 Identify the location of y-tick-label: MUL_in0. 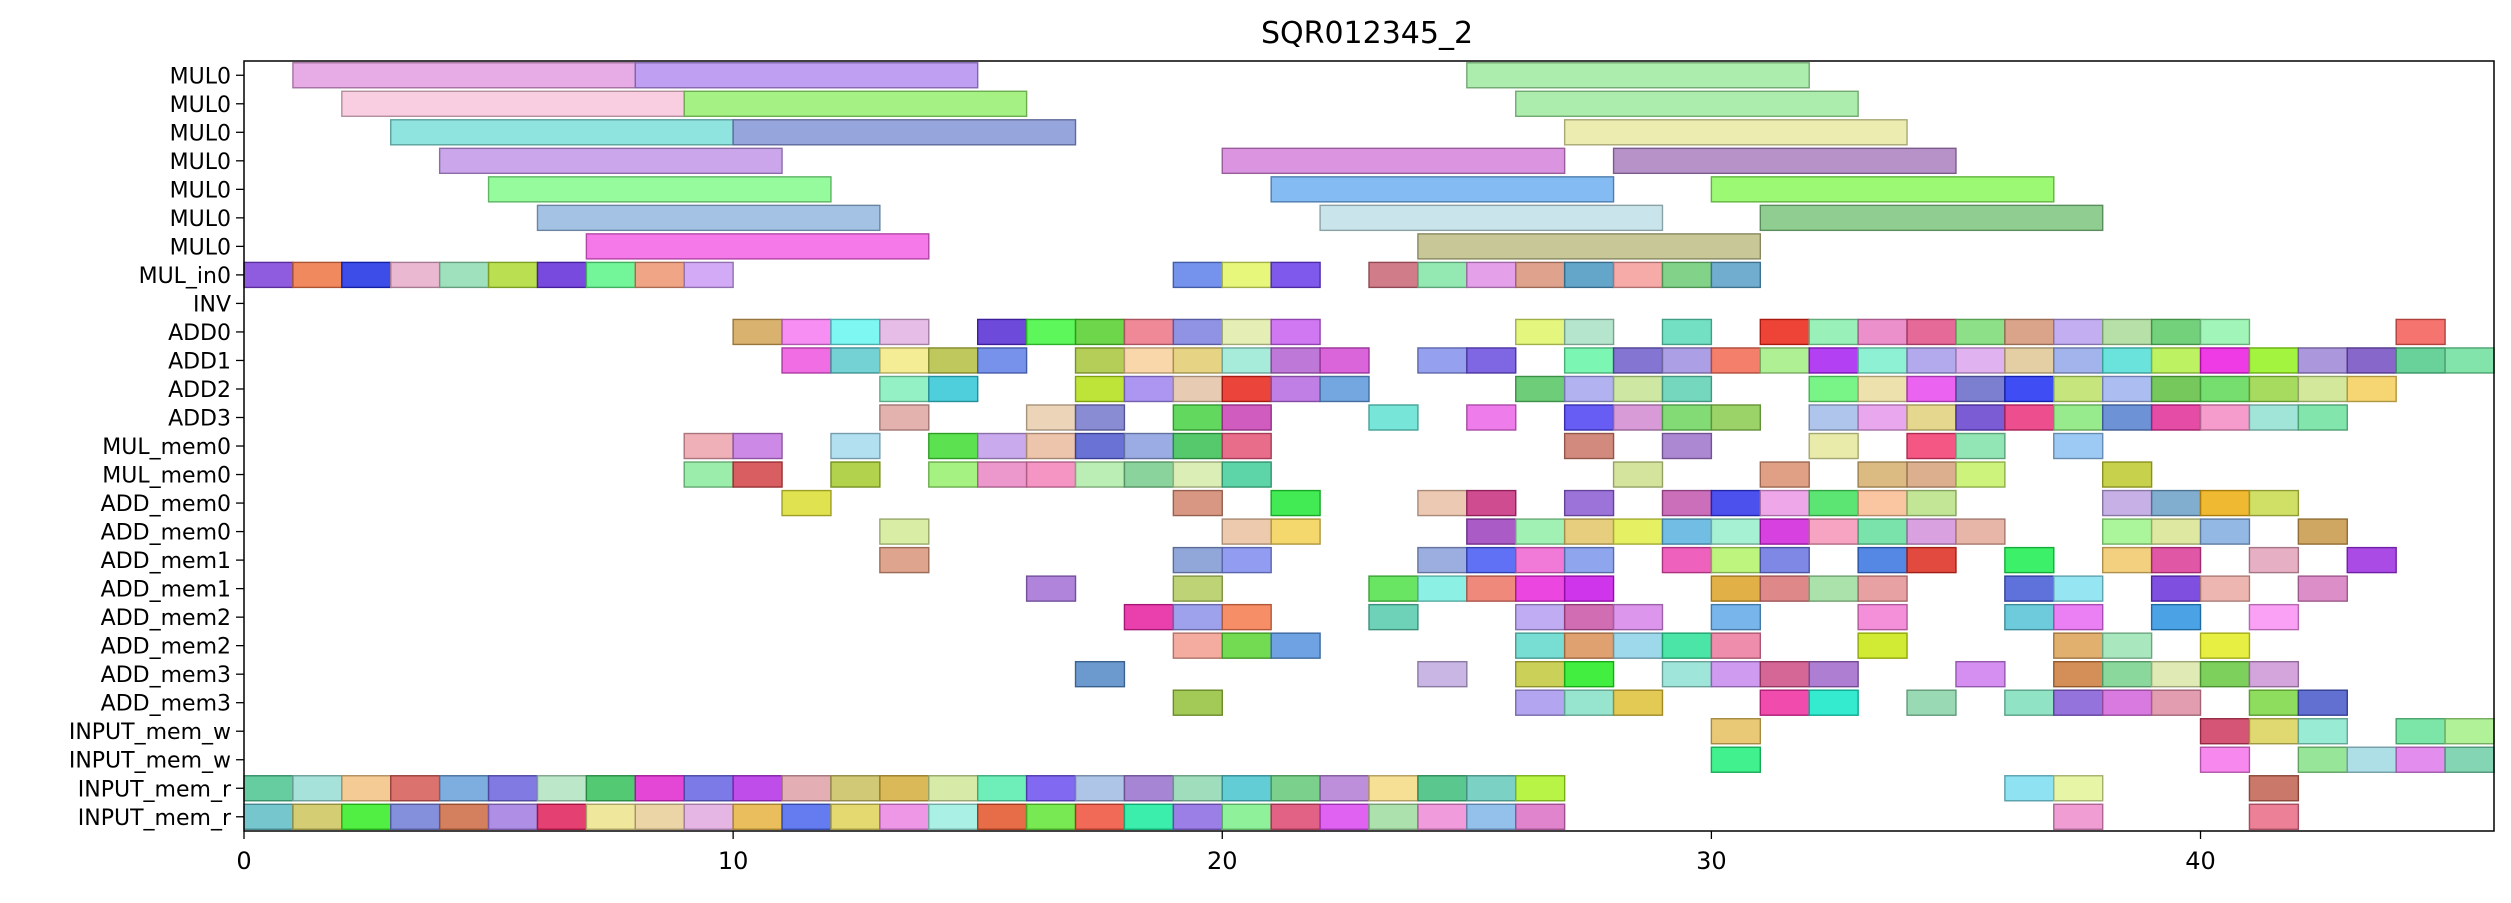
(185, 276).